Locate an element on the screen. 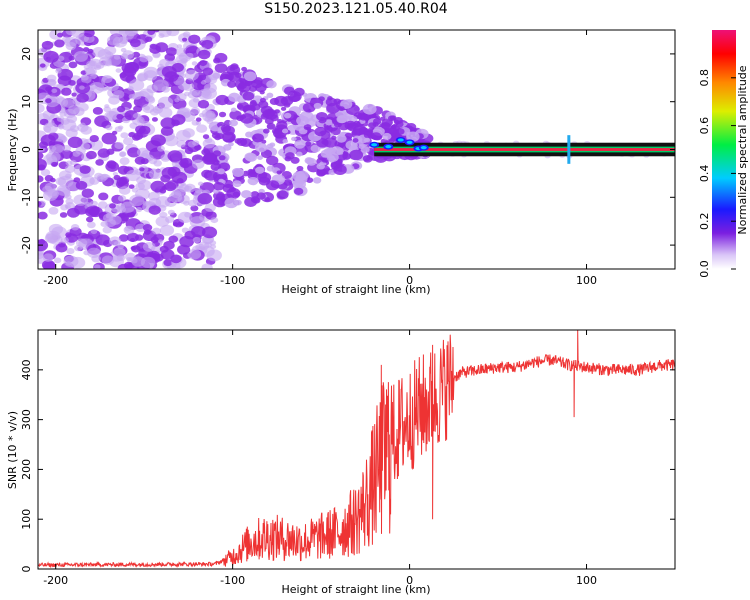 The width and height of the screenshot is (750, 600). y-tick-label: 10 is located at coordinates (26, 102).